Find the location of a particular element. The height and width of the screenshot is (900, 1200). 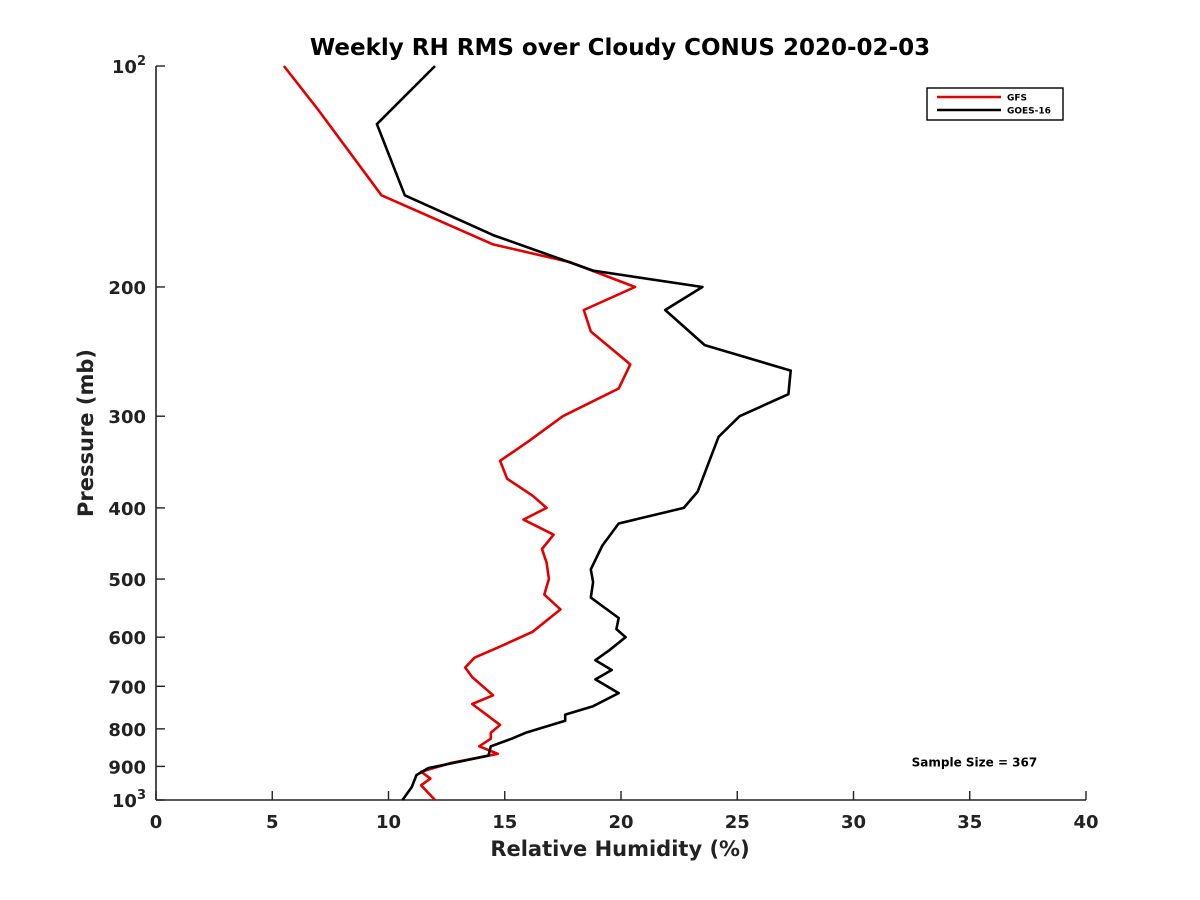

legend-label-goes-16: GOES-16 is located at coordinates (1029, 112).